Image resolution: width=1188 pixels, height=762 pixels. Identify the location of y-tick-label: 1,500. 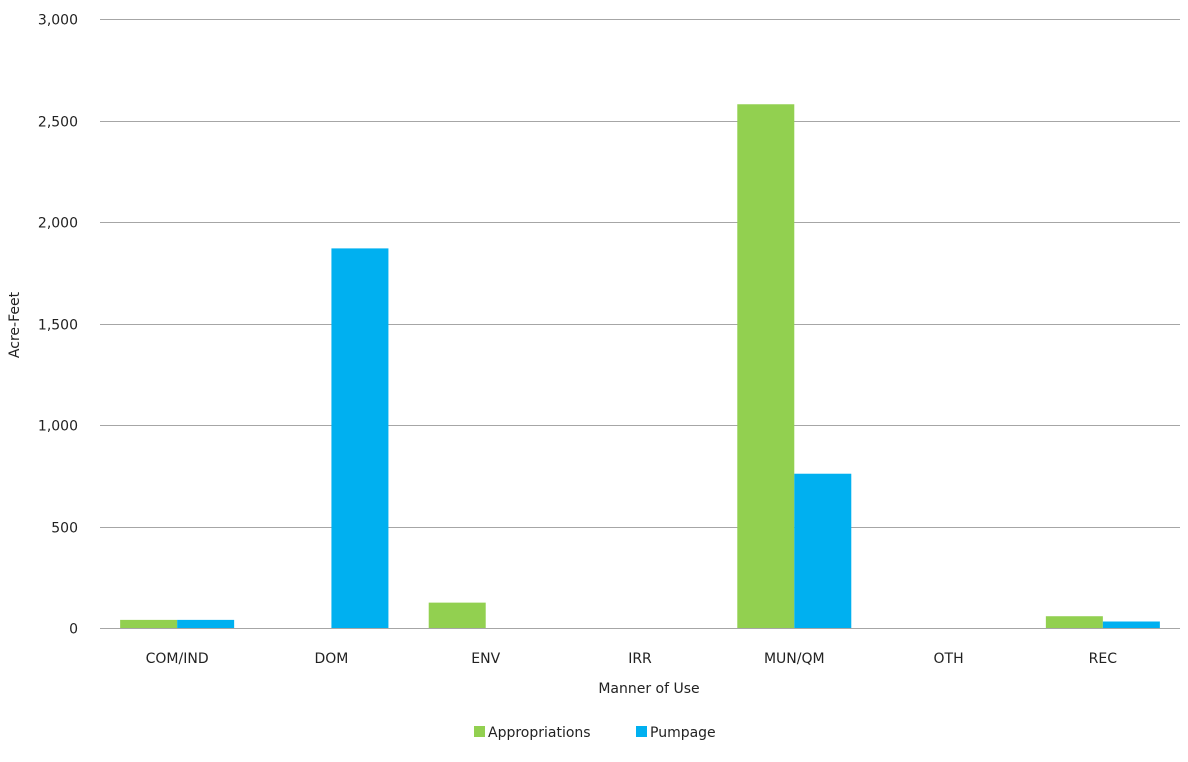
(58, 326).